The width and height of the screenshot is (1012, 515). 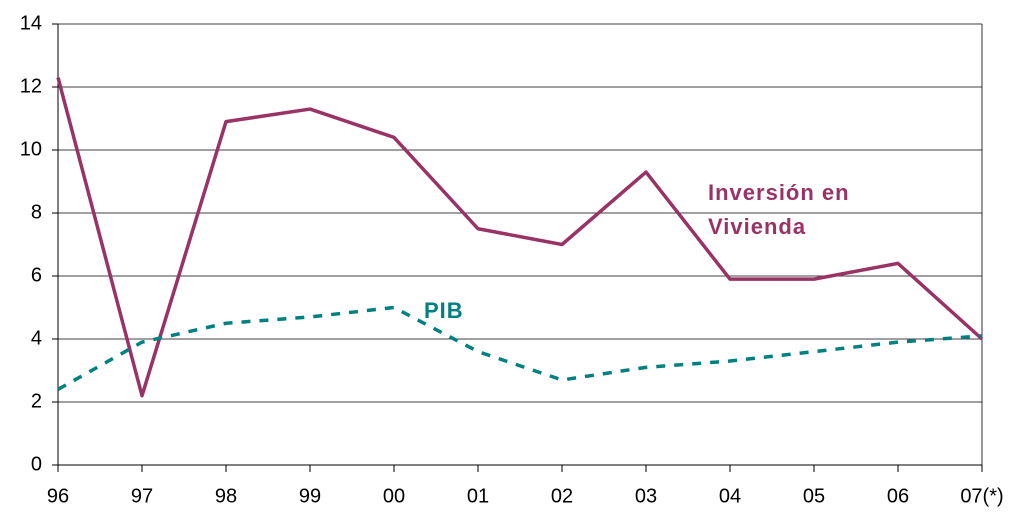 I want to click on y-tick-label: 12, so click(x=31, y=86).